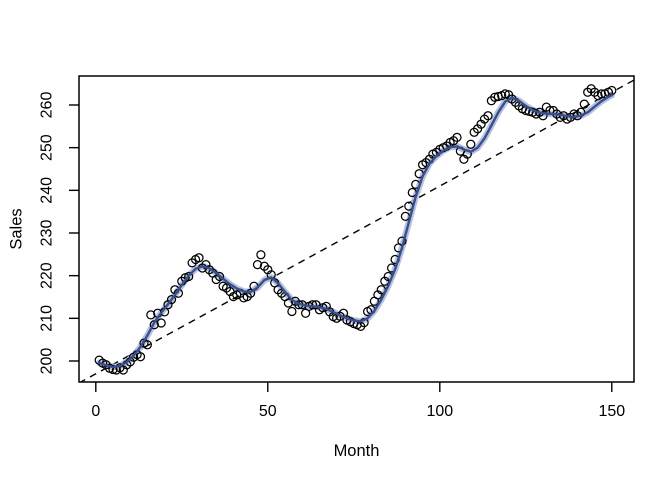  What do you see at coordinates (47, 190) in the screenshot?
I see `y-tick-label: 240` at bounding box center [47, 190].